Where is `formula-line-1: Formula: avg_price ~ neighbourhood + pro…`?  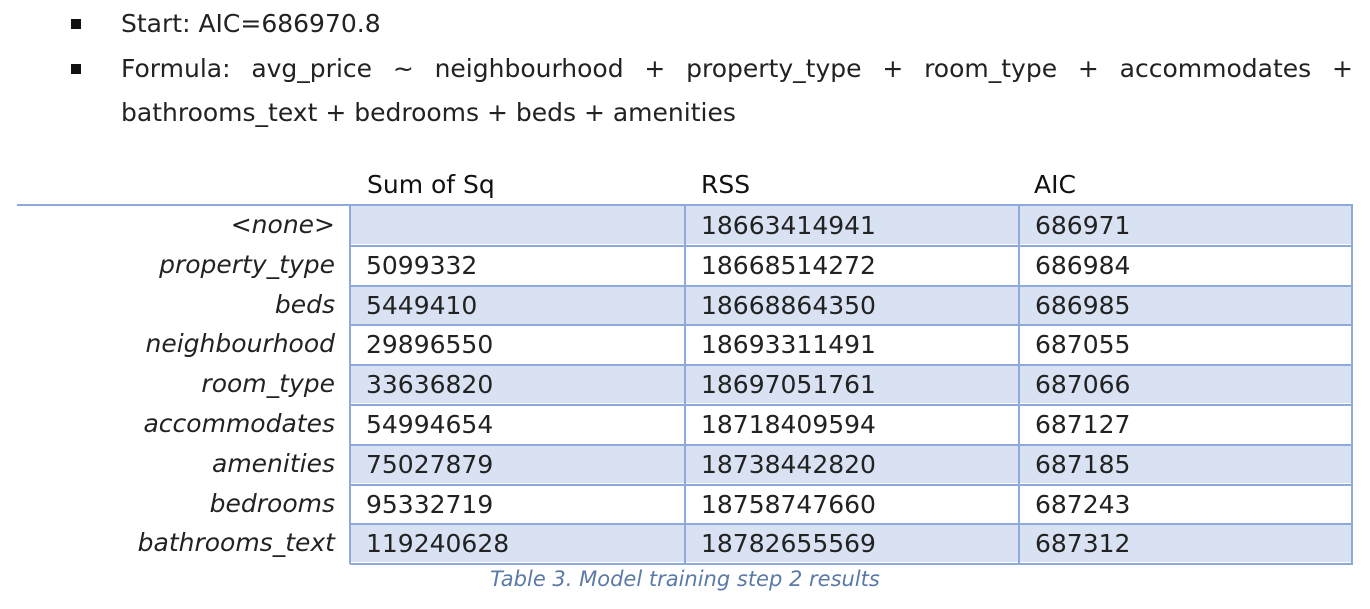
formula-line-1: Formula: avg_price ~ neighbourhood + pro… is located at coordinates (737, 69).